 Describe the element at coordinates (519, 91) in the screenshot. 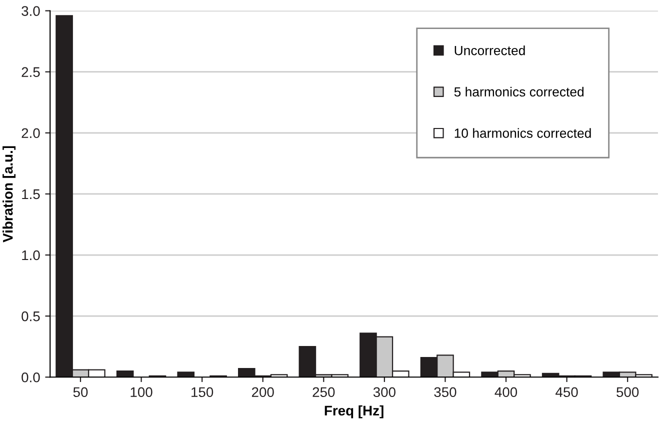

I see `legend-label: 5 harmonics corrected` at that location.